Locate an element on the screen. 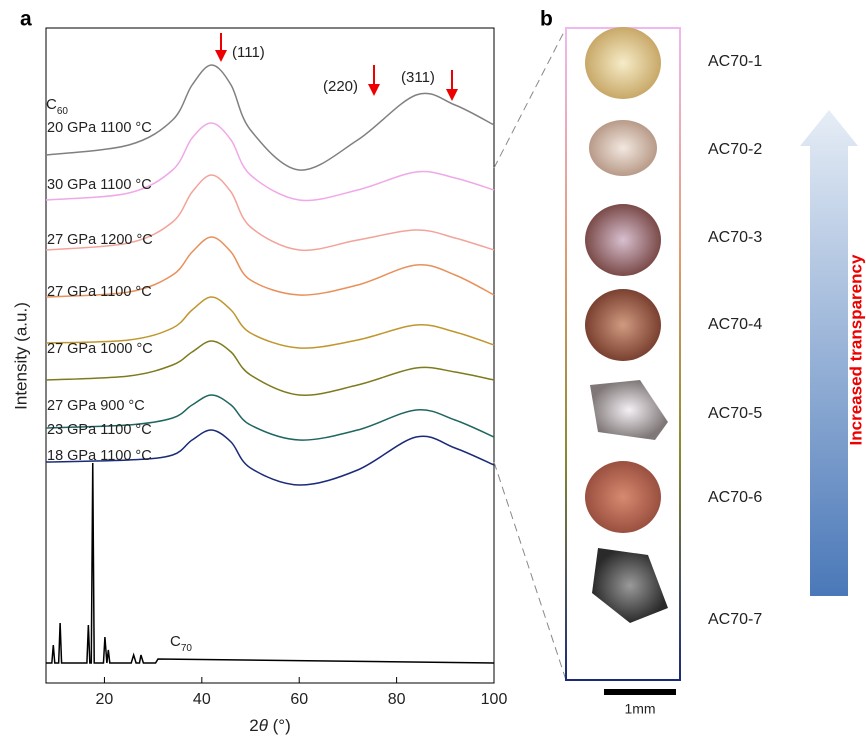 This screenshot has width=866, height=741. x-tick-label: 80 is located at coordinates (397, 699).